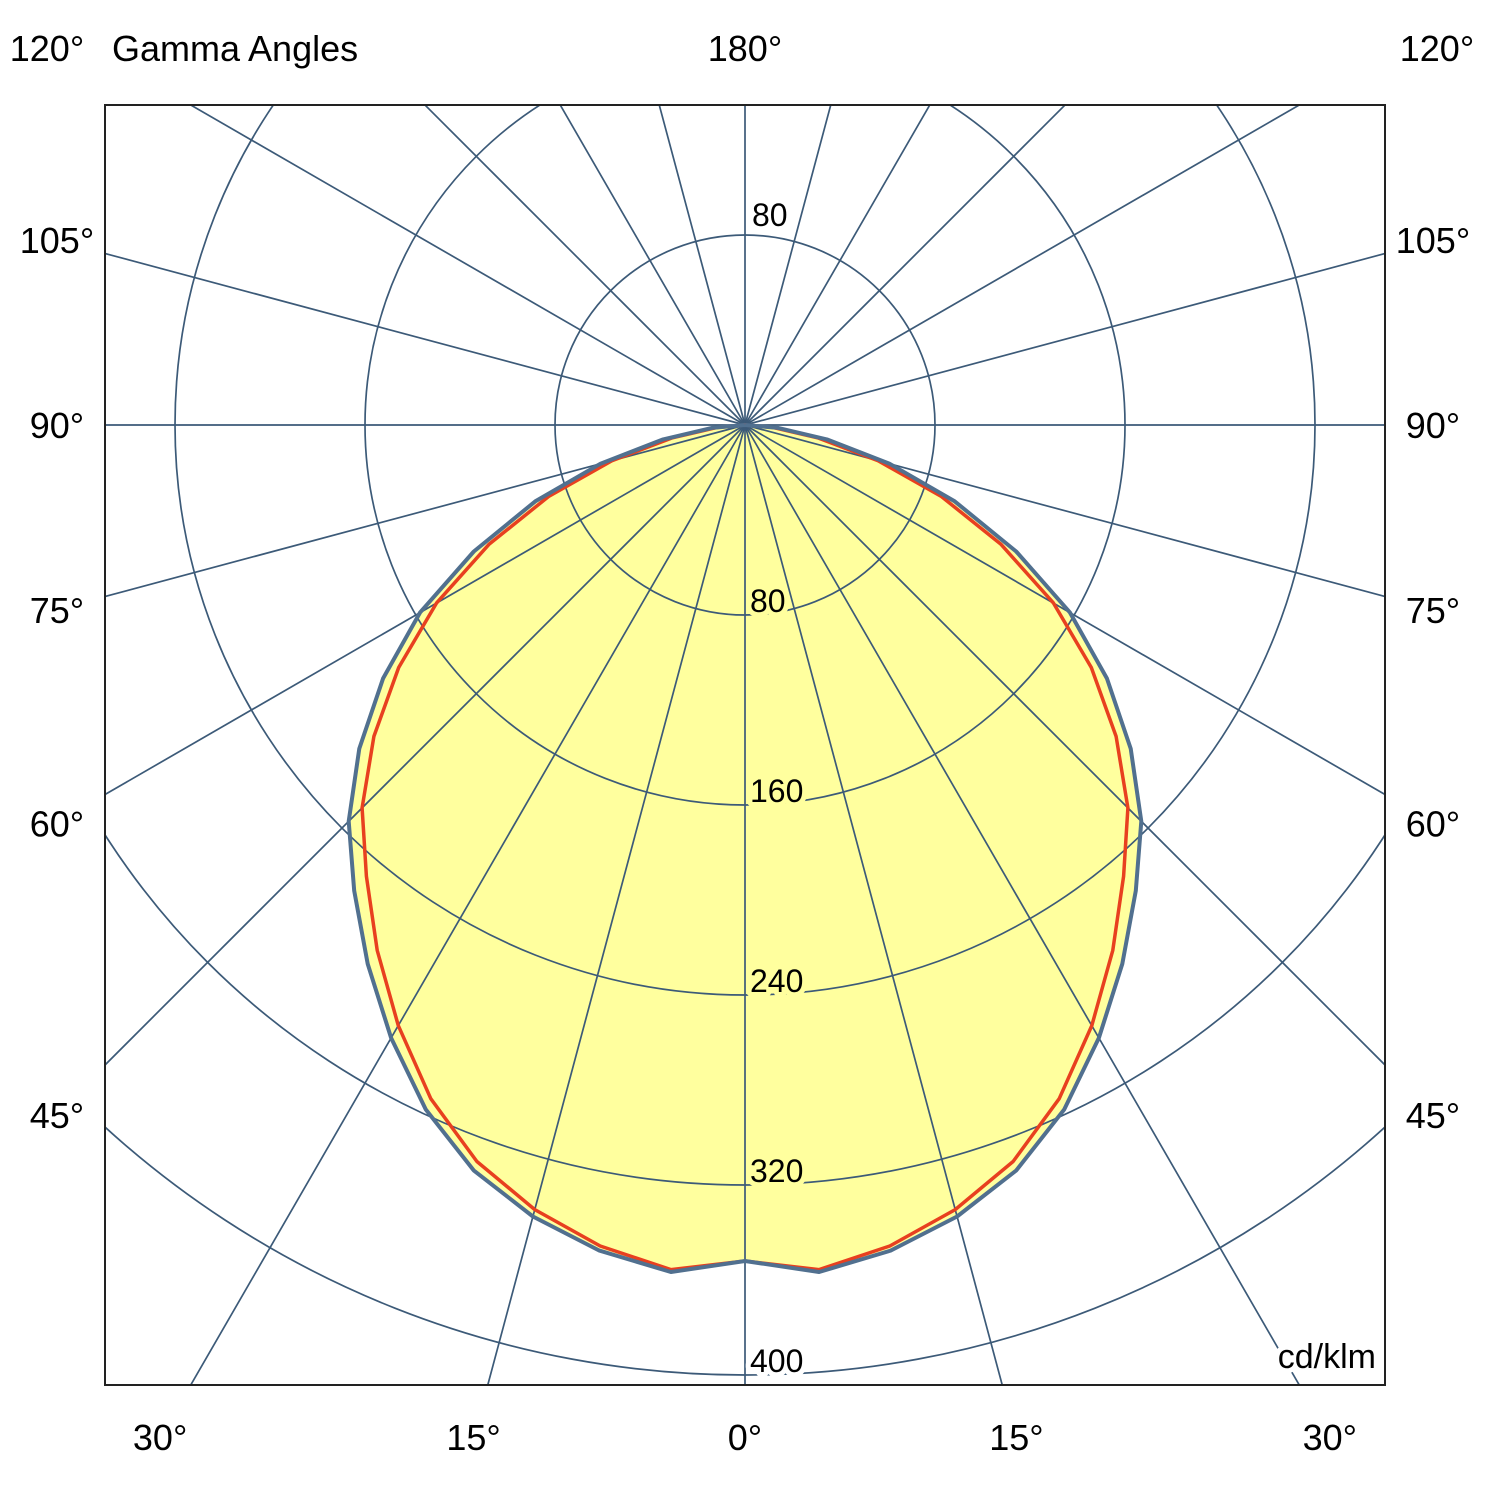 The width and height of the screenshot is (1490, 1490). What do you see at coordinates (57, 823) in the screenshot?
I see `angle-label-left: 60°` at bounding box center [57, 823].